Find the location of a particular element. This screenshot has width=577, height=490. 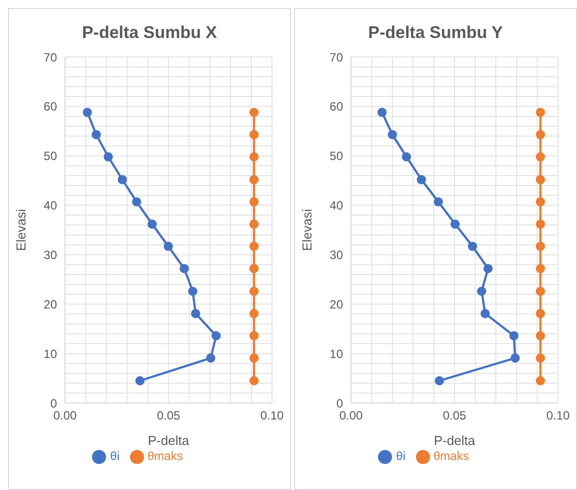

chart-title: P-delta Sumbu X is located at coordinates (149, 33).